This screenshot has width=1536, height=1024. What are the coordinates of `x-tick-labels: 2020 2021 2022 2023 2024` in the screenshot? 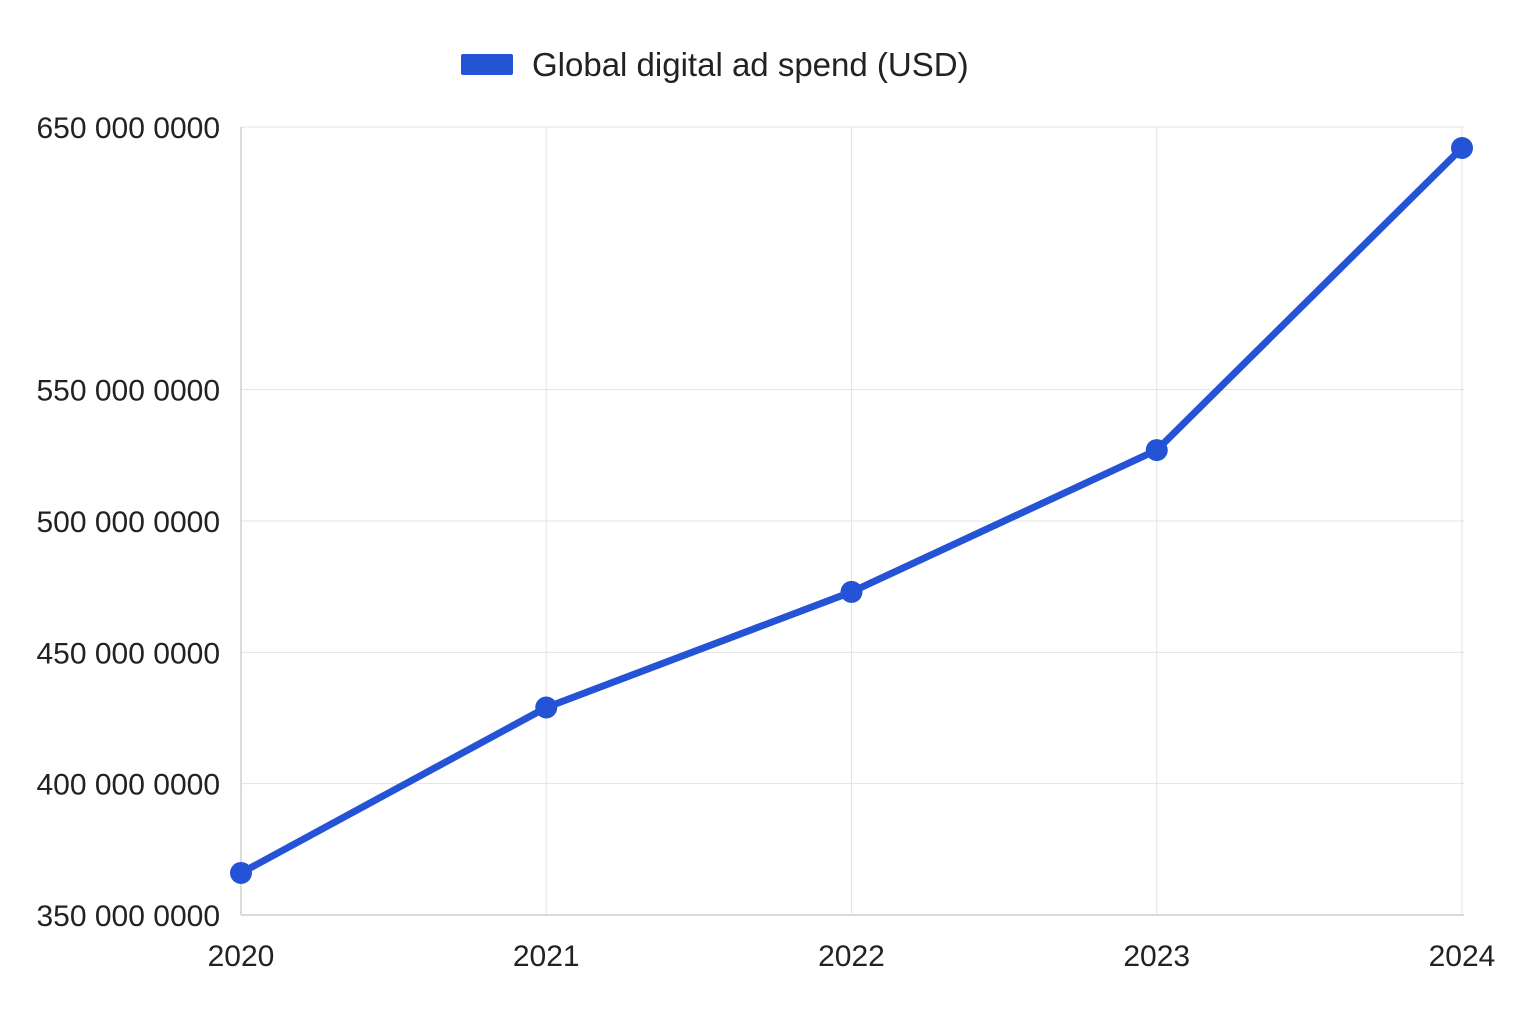 It's located at (852, 956).